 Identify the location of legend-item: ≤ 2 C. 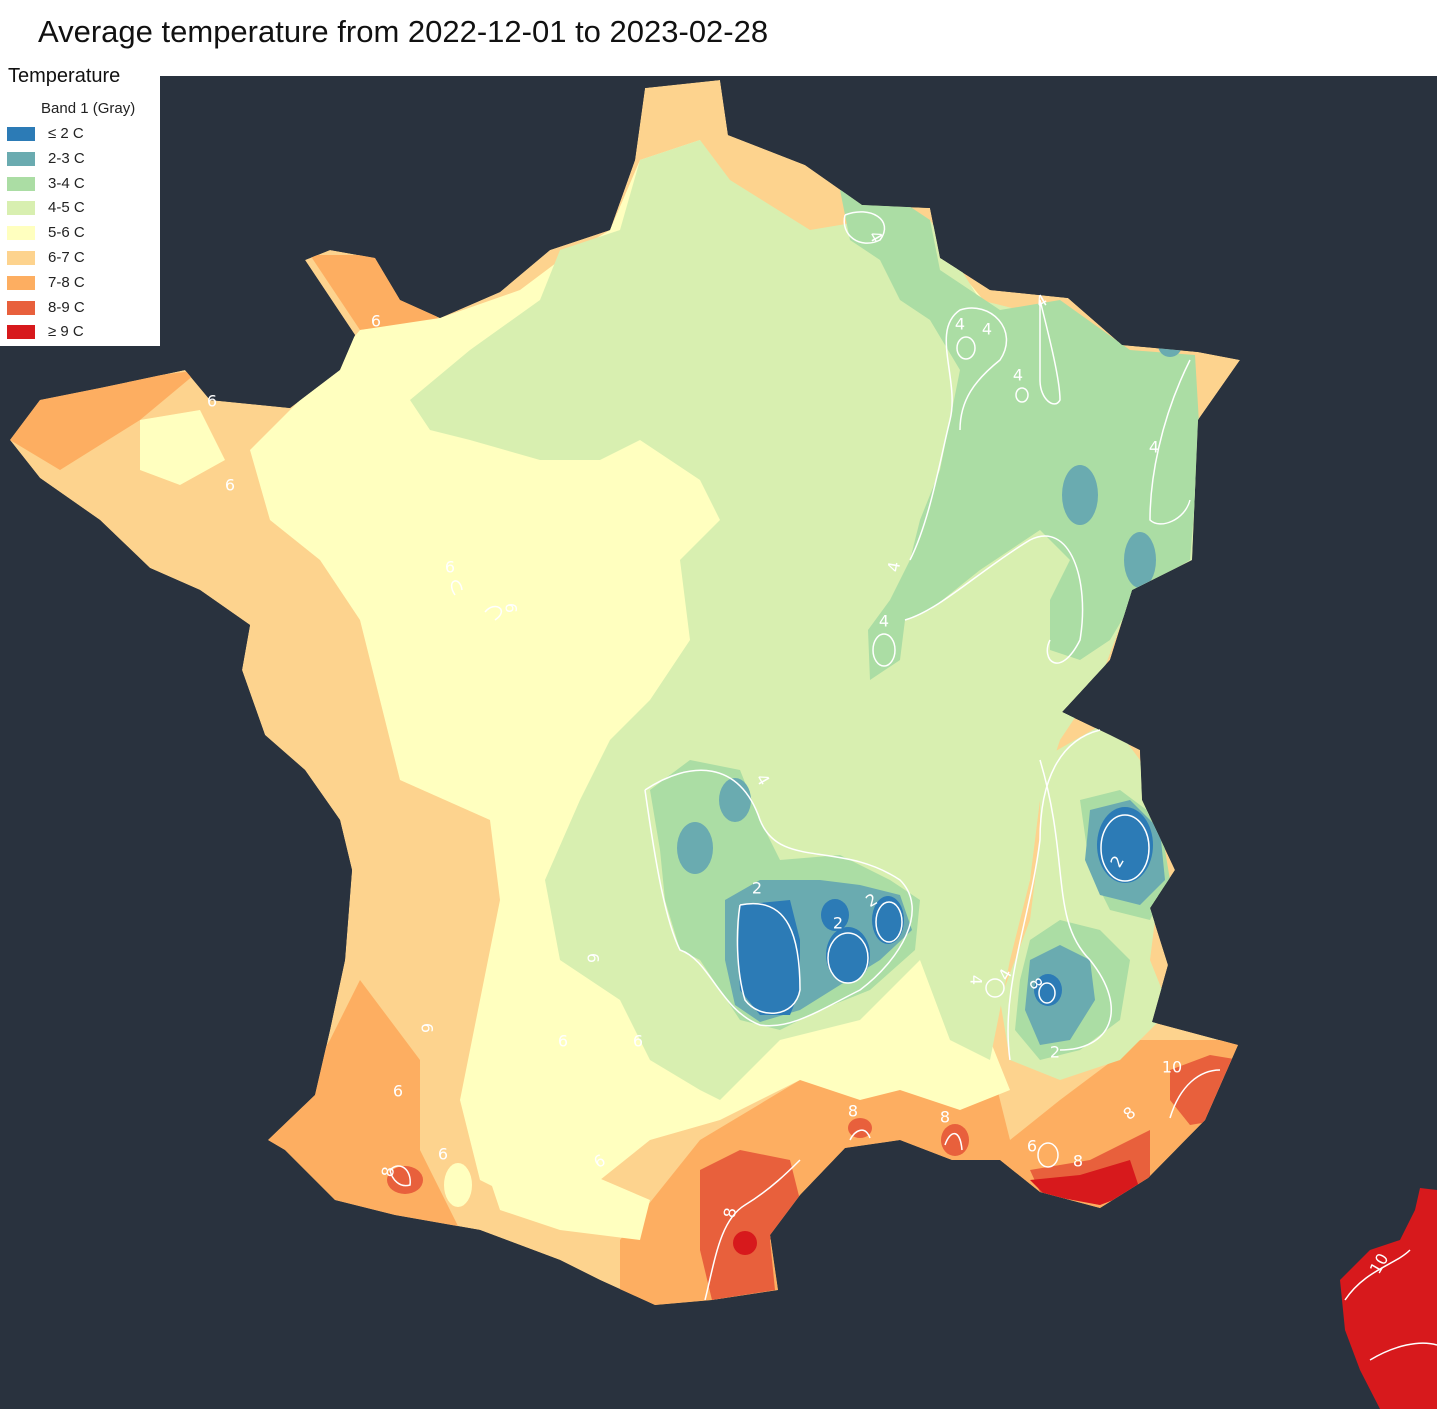
(82, 134).